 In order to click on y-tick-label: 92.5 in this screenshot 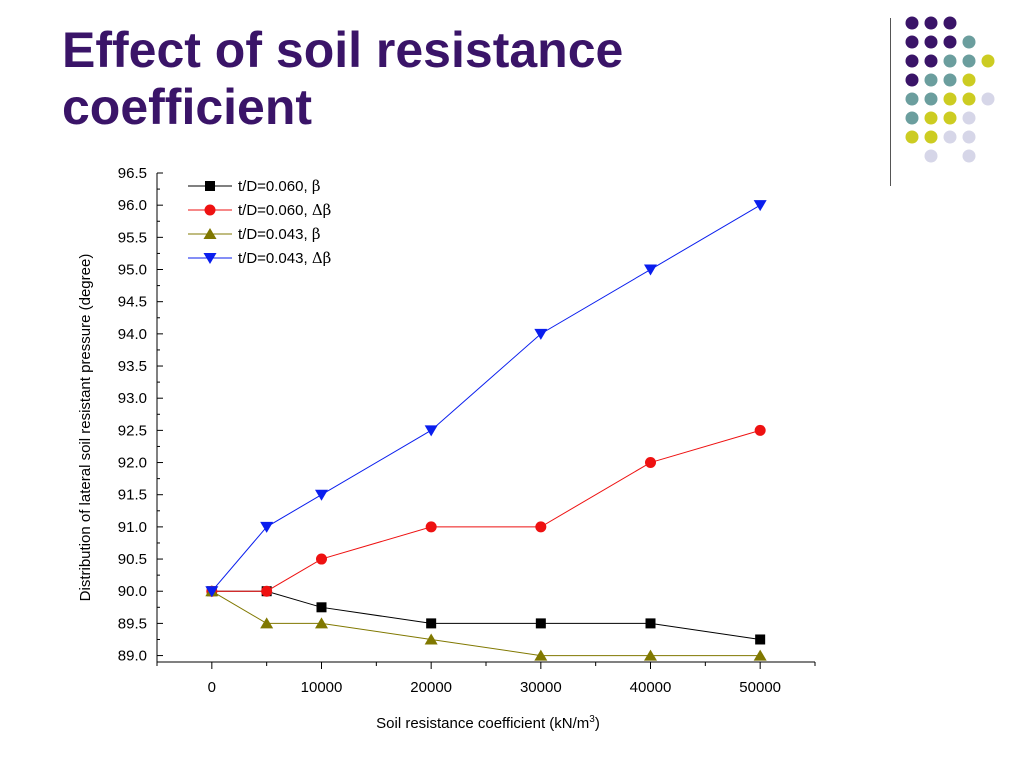, I will do `click(132, 430)`.